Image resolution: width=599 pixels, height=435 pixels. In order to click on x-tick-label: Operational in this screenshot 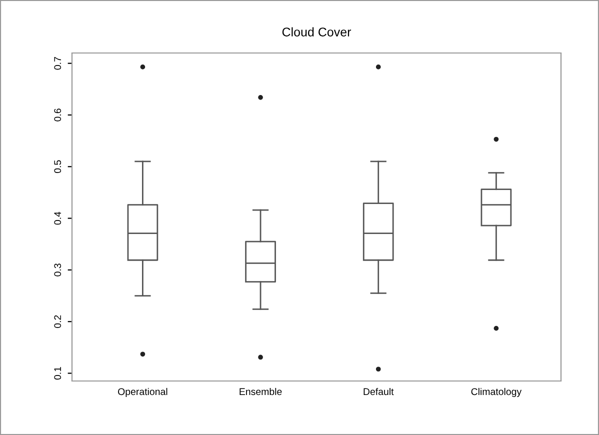, I will do `click(143, 393)`.